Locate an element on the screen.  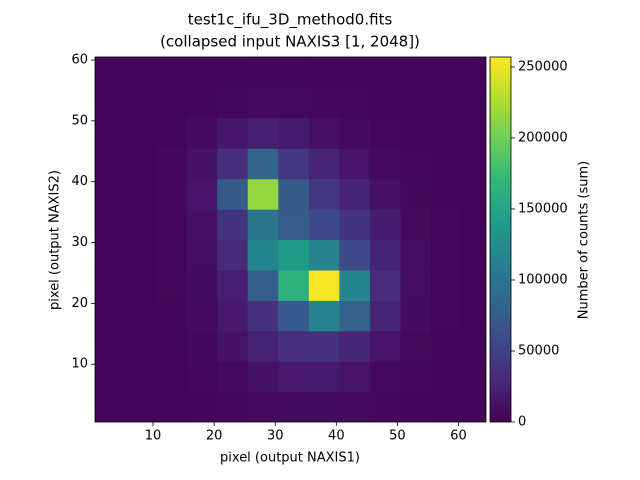
y-tick-label: 40 is located at coordinates (79, 181).